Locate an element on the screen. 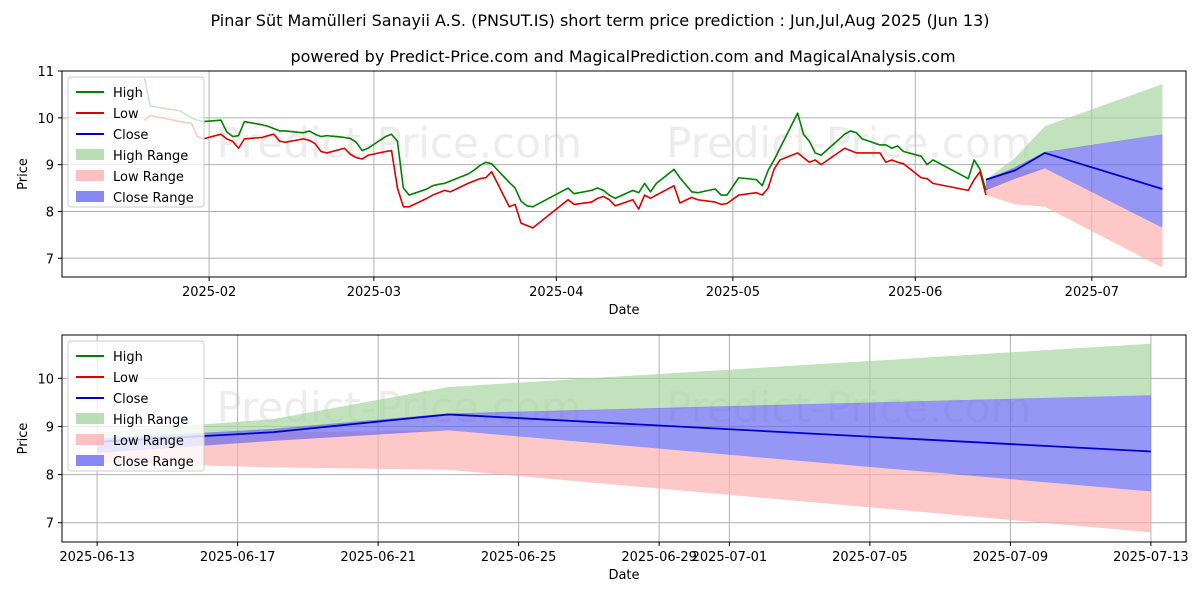  x-tick-label: 2025-07 is located at coordinates (1092, 292).